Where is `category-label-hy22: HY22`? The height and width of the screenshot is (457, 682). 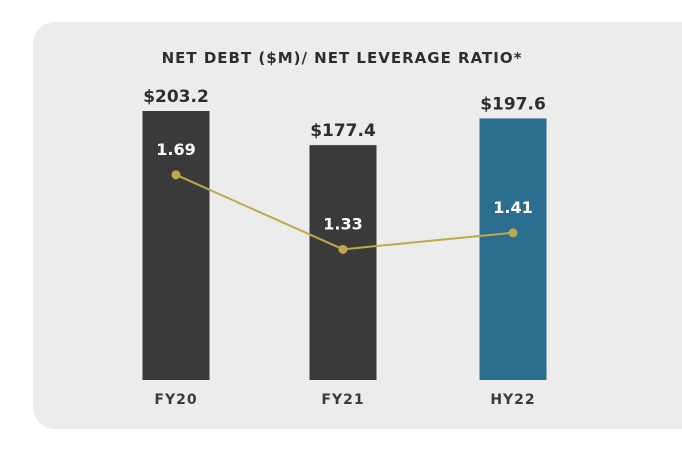
category-label-hy22: HY22 is located at coordinates (512, 400).